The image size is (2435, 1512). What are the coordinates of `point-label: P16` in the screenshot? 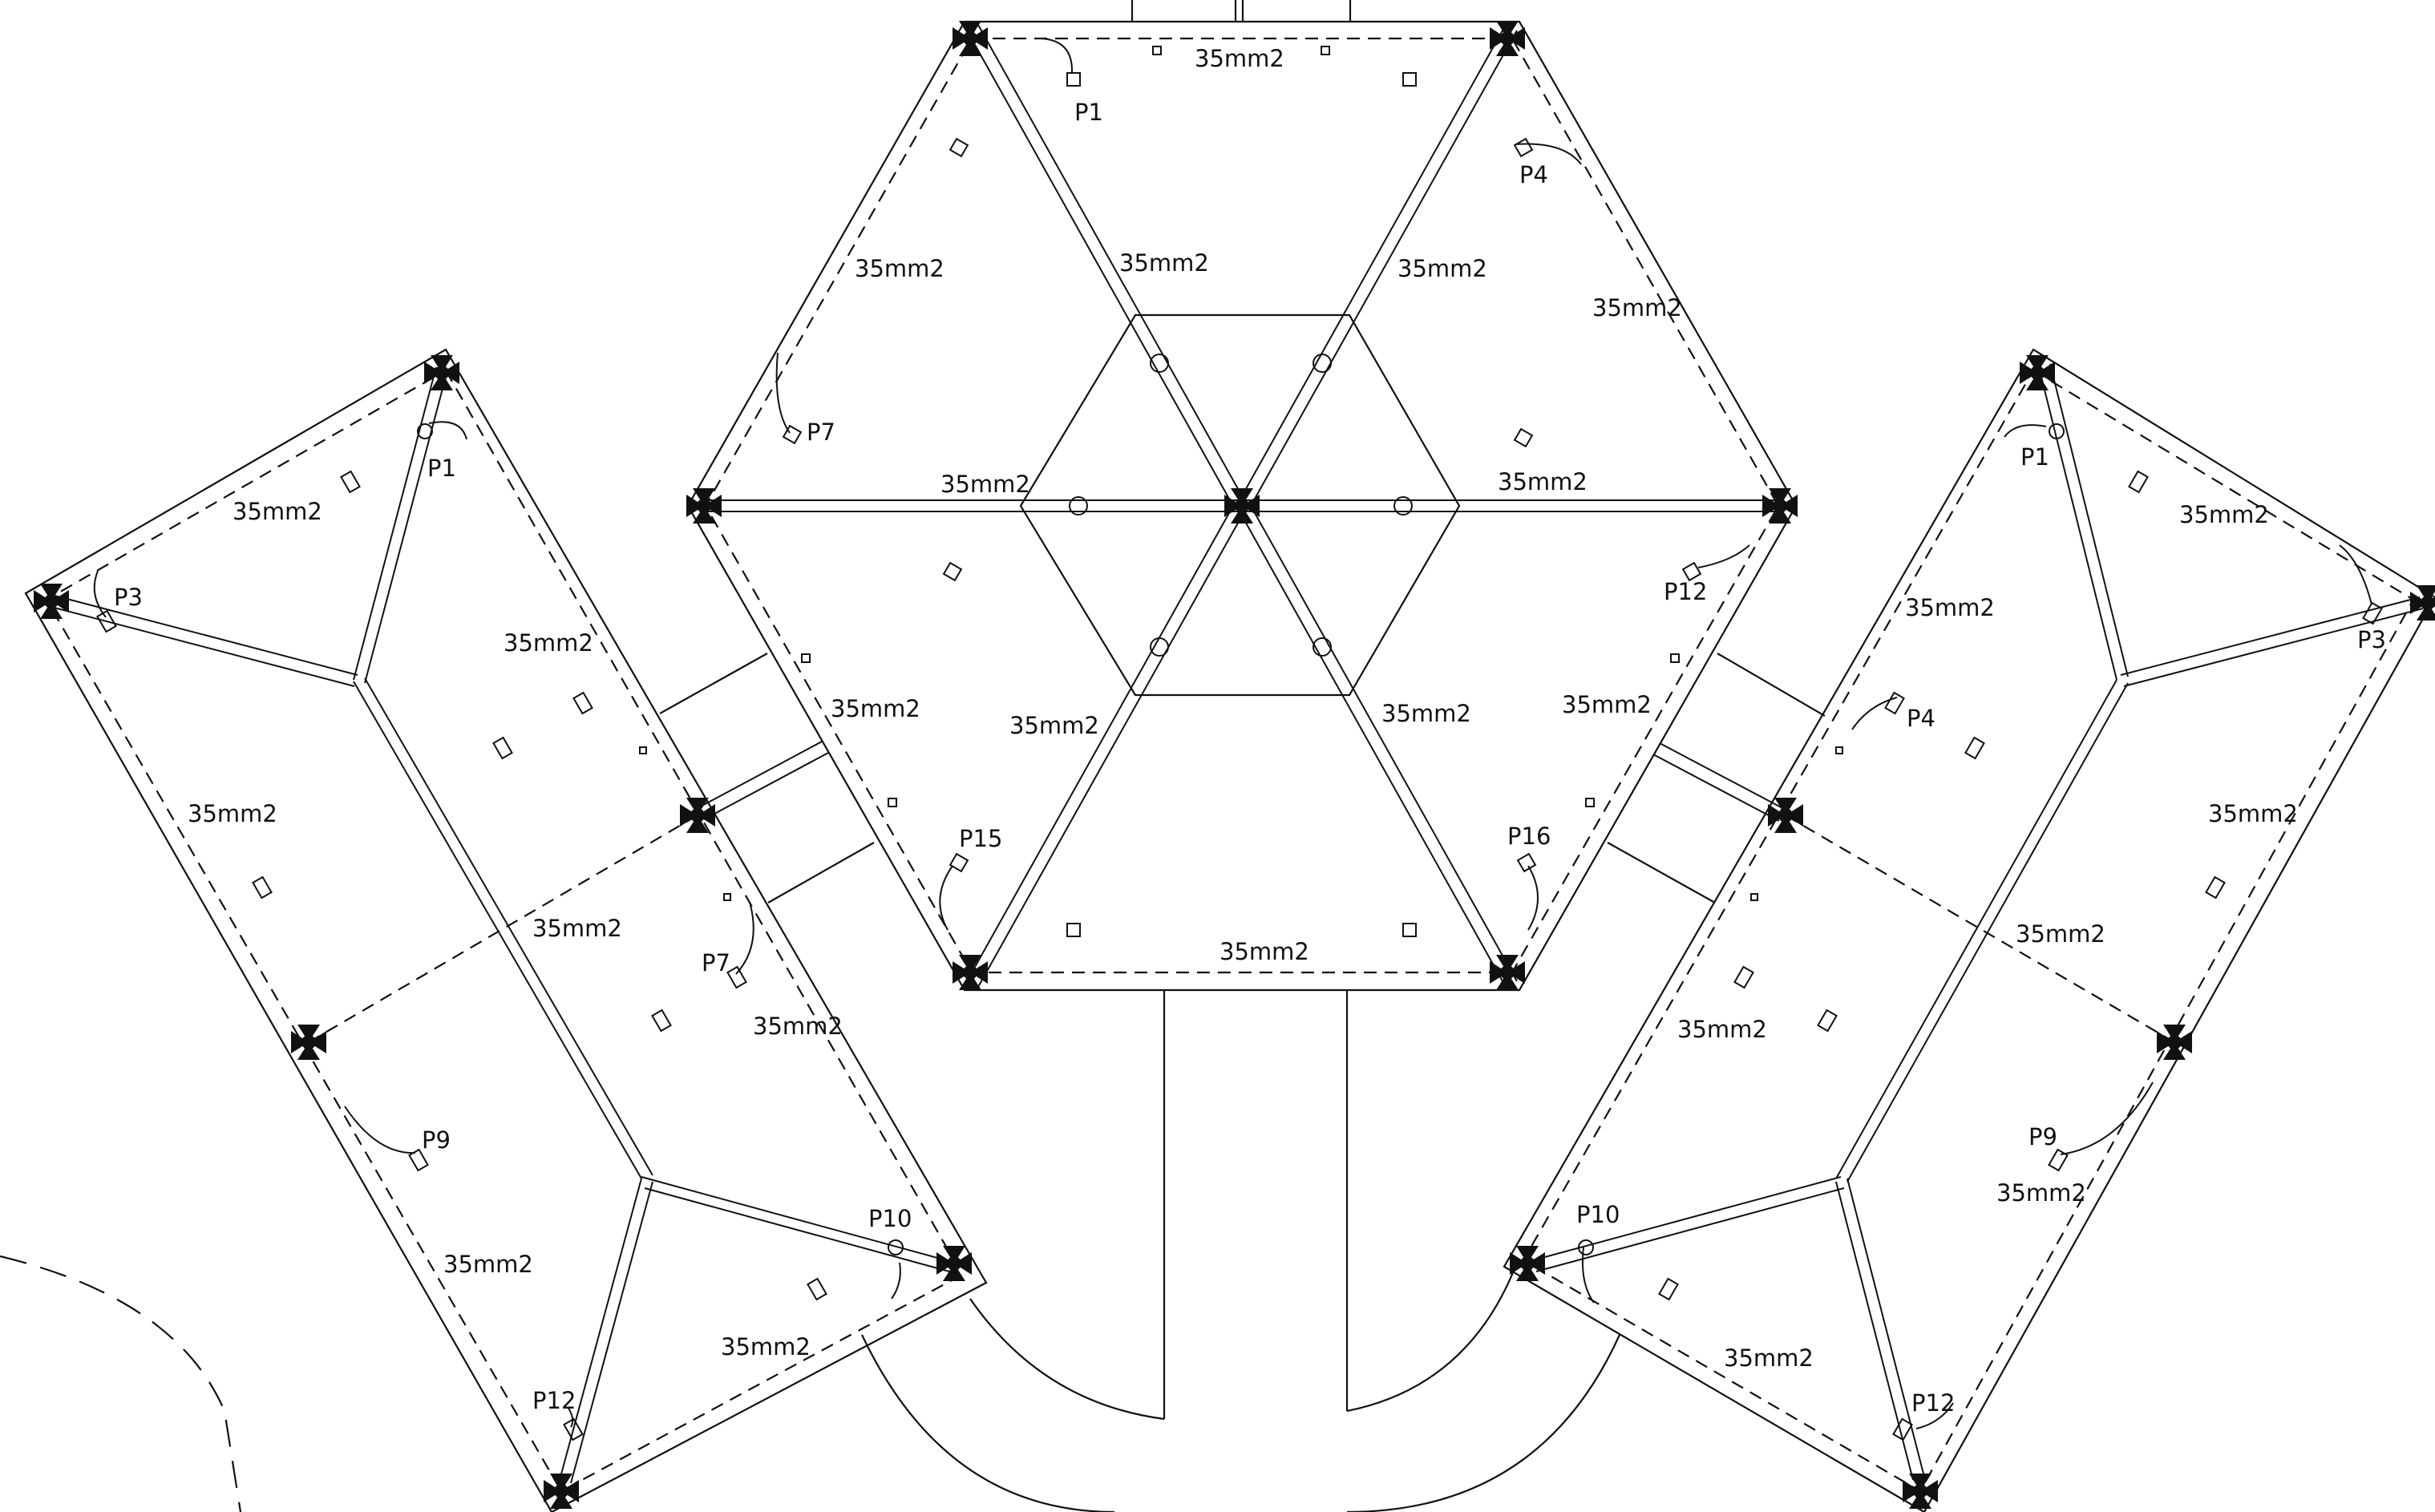 It's located at (1529, 837).